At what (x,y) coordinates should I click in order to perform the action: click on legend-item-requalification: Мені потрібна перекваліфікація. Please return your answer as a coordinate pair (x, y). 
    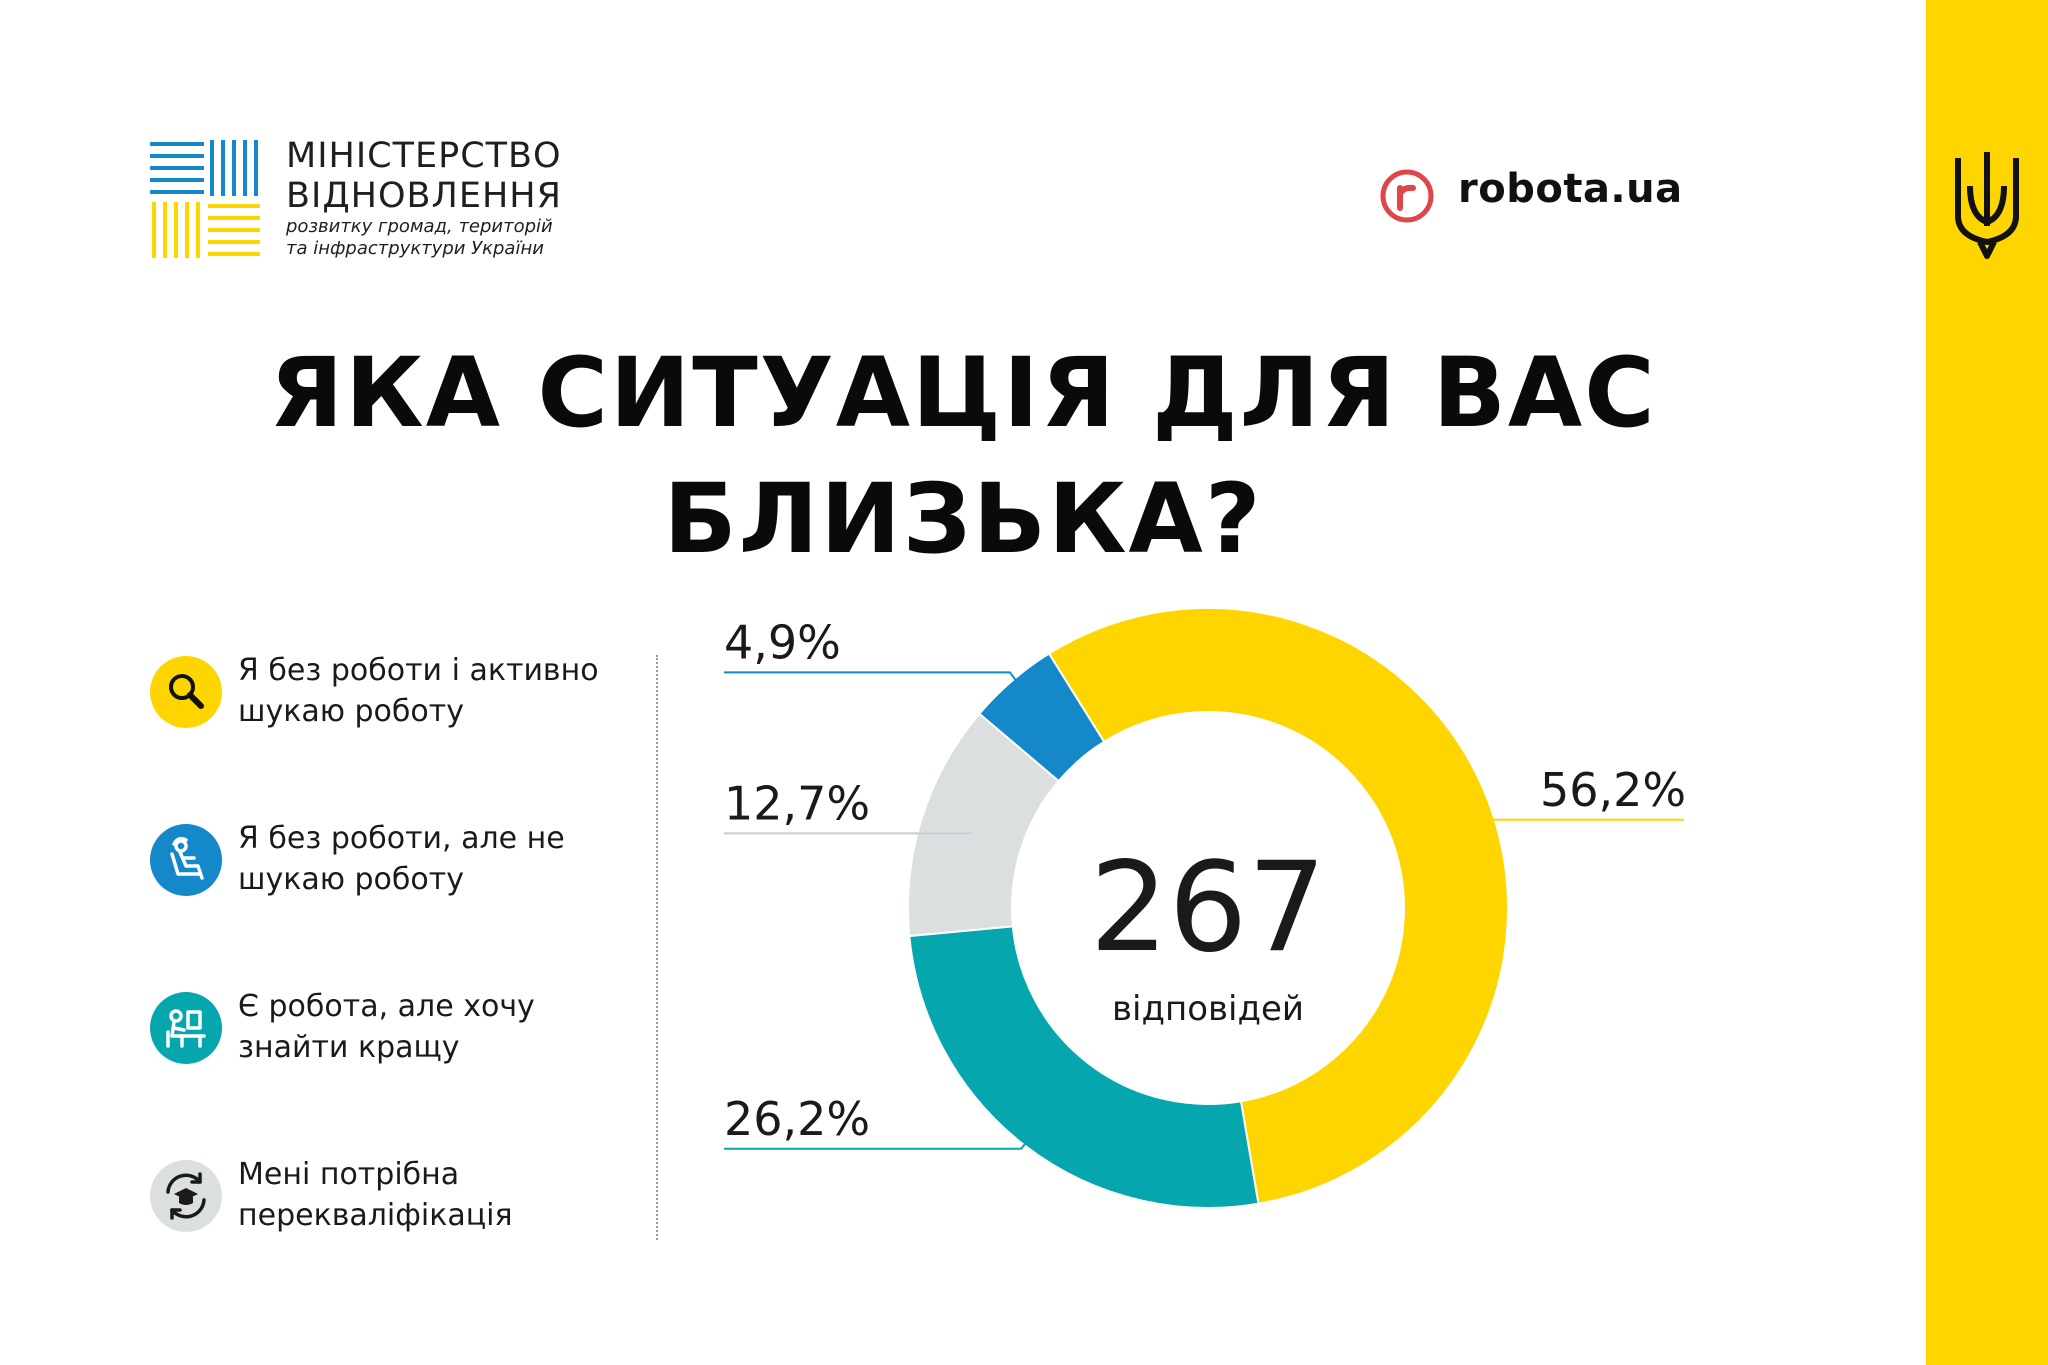
    Looking at the image, I should click on (410, 1206).